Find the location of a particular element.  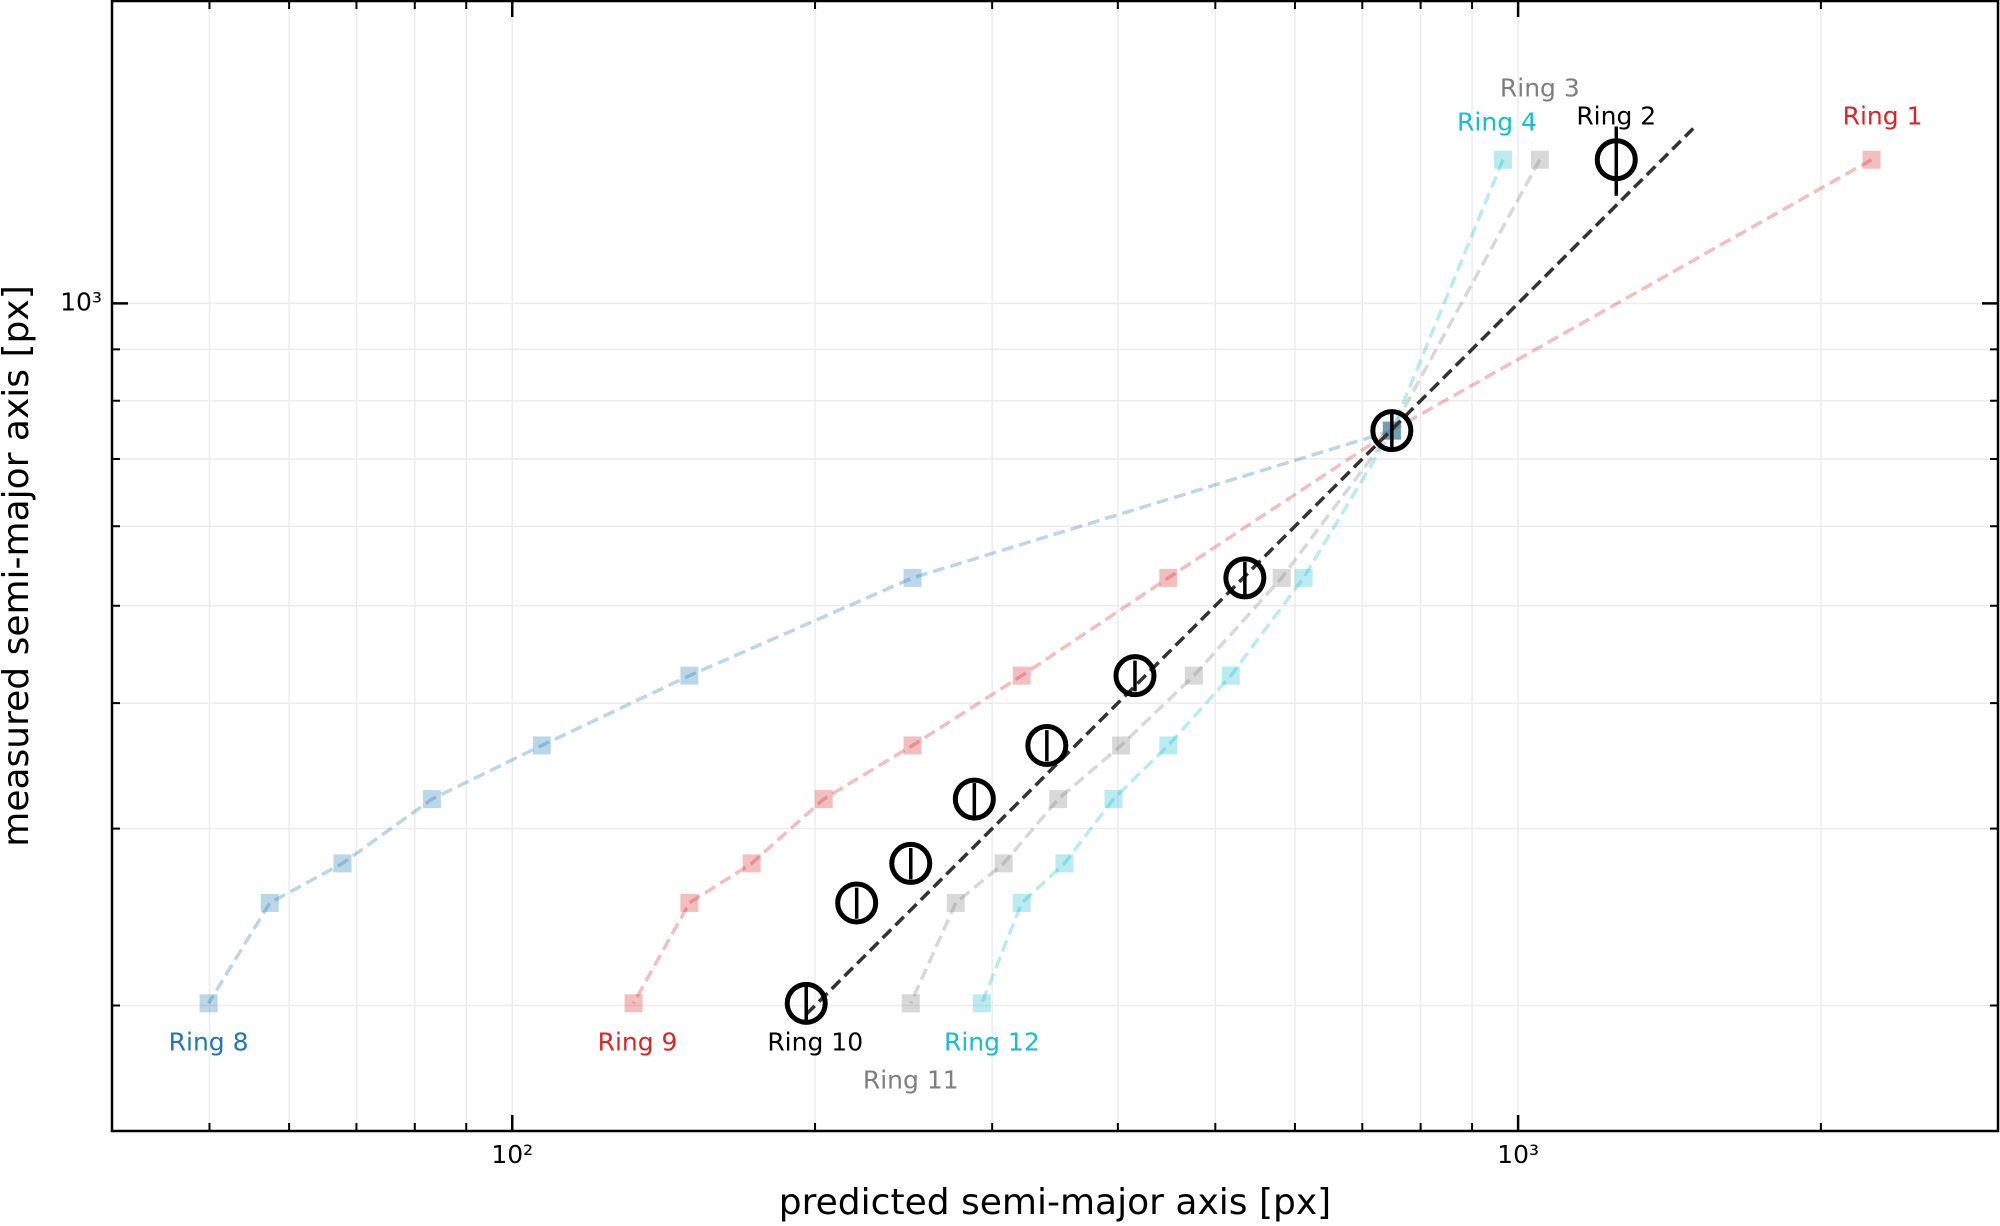

ring-label: Ring 10 is located at coordinates (815, 1041).